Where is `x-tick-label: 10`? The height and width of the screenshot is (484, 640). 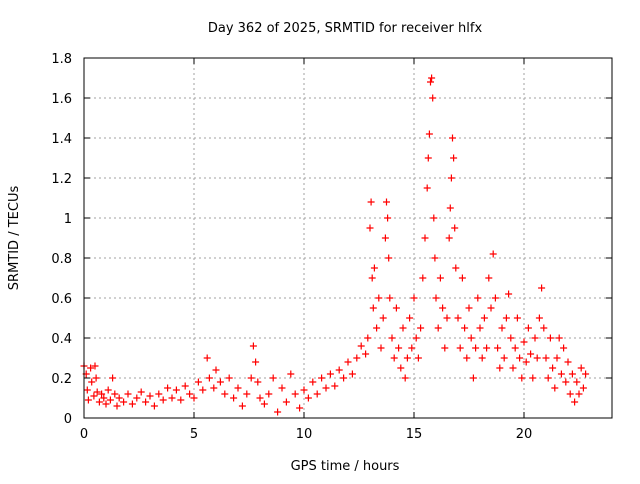
x-tick-label: 10 is located at coordinates (304, 434).